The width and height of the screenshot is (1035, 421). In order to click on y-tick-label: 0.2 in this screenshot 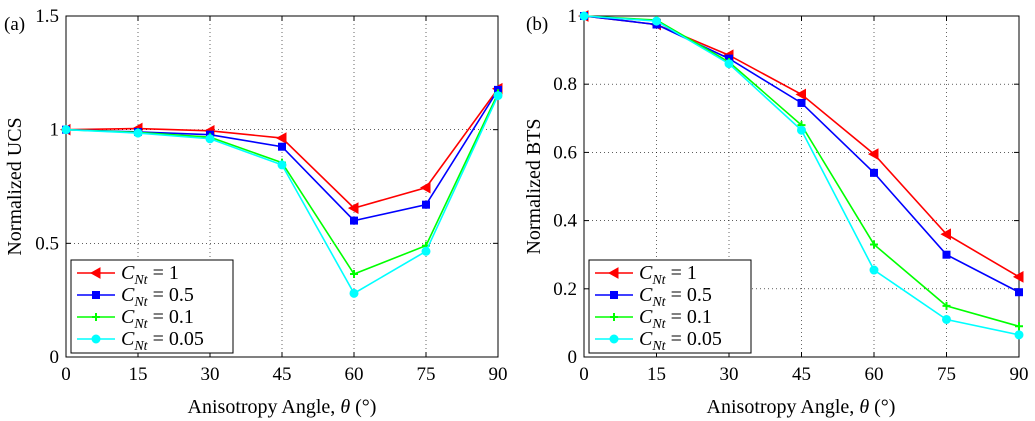, I will do `click(565, 289)`.